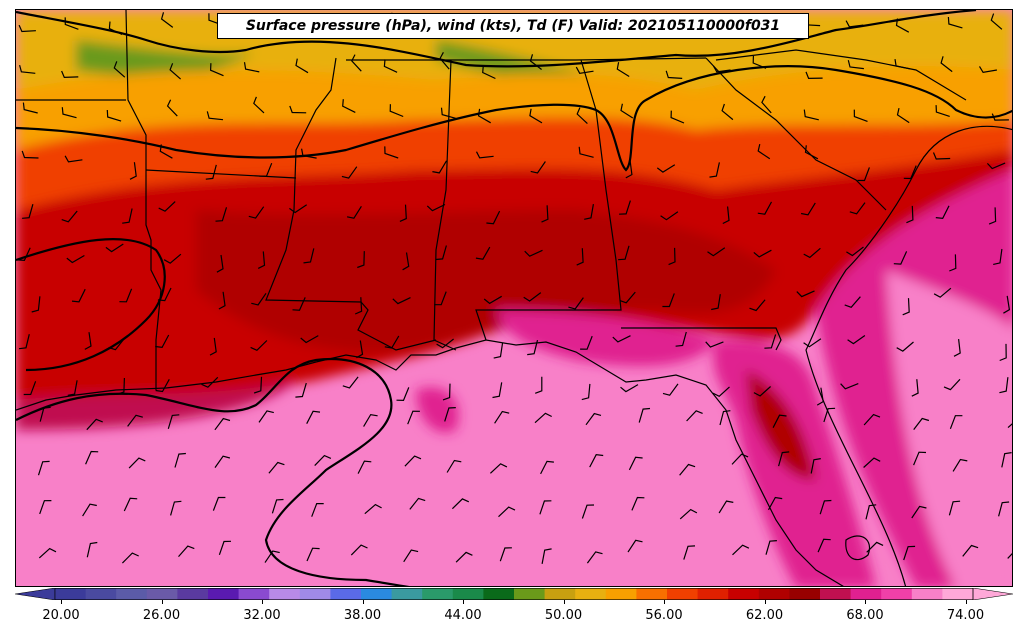 This screenshot has width=1022, height=633. Describe the element at coordinates (992, 594) in the screenshot. I see `colorbar-extend-high` at that location.